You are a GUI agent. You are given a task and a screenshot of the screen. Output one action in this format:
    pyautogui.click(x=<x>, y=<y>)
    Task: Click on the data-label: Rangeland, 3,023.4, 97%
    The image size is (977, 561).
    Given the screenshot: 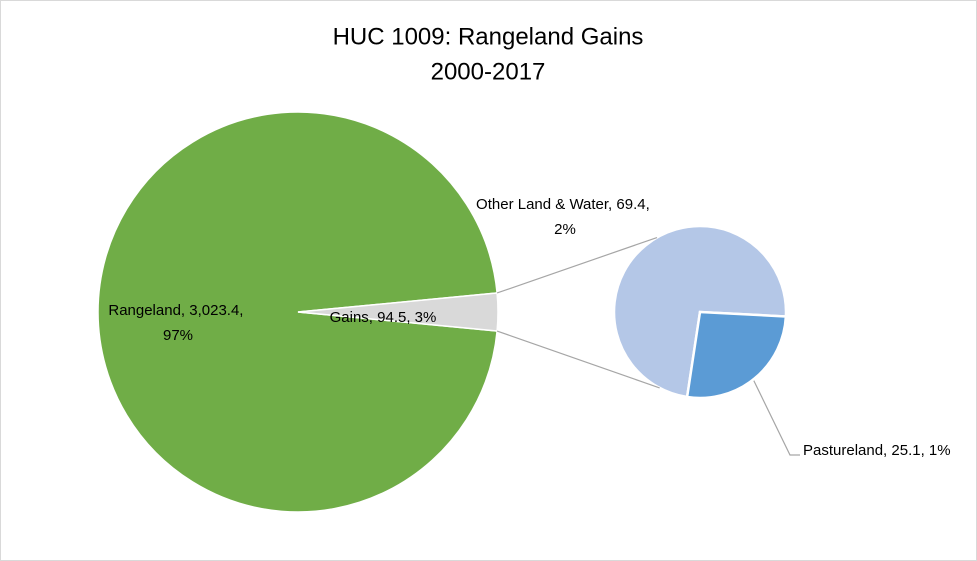 What is the action you would take?
    pyautogui.click(x=177, y=323)
    